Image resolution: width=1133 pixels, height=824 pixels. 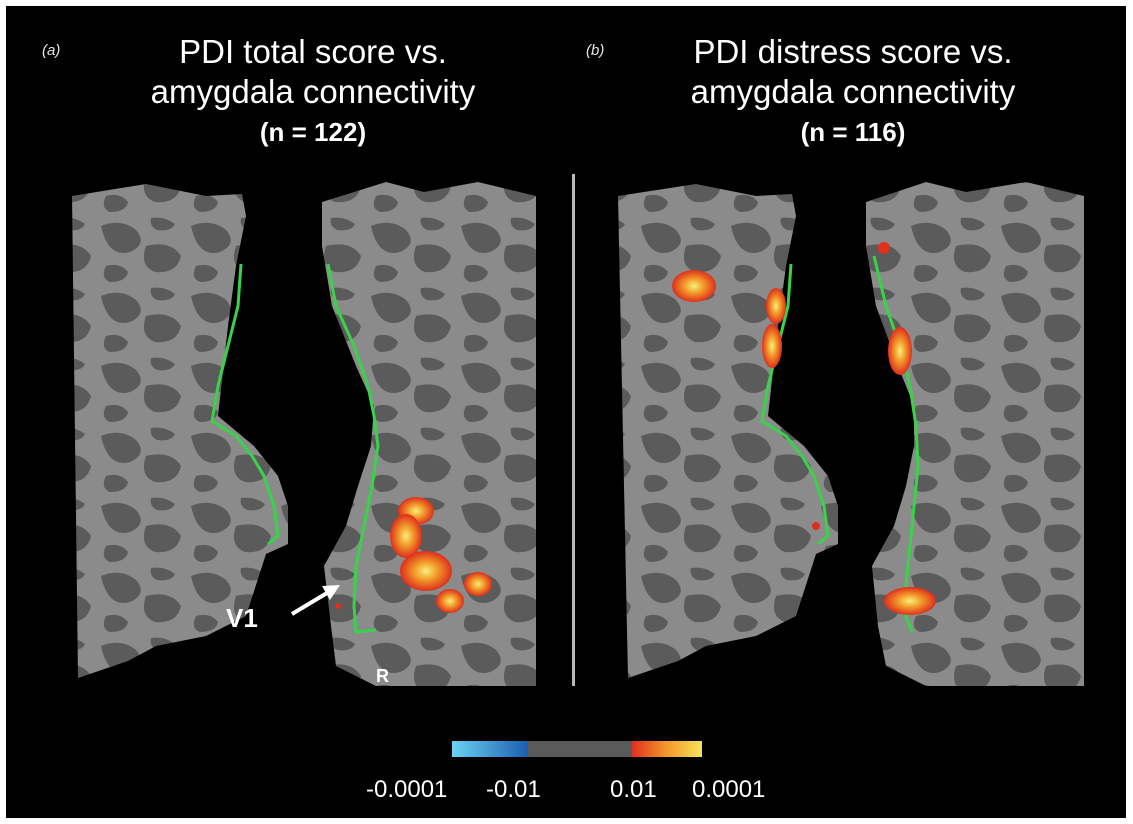 What do you see at coordinates (795, 404) in the screenshot?
I see `v1-boundary-b-left` at bounding box center [795, 404].